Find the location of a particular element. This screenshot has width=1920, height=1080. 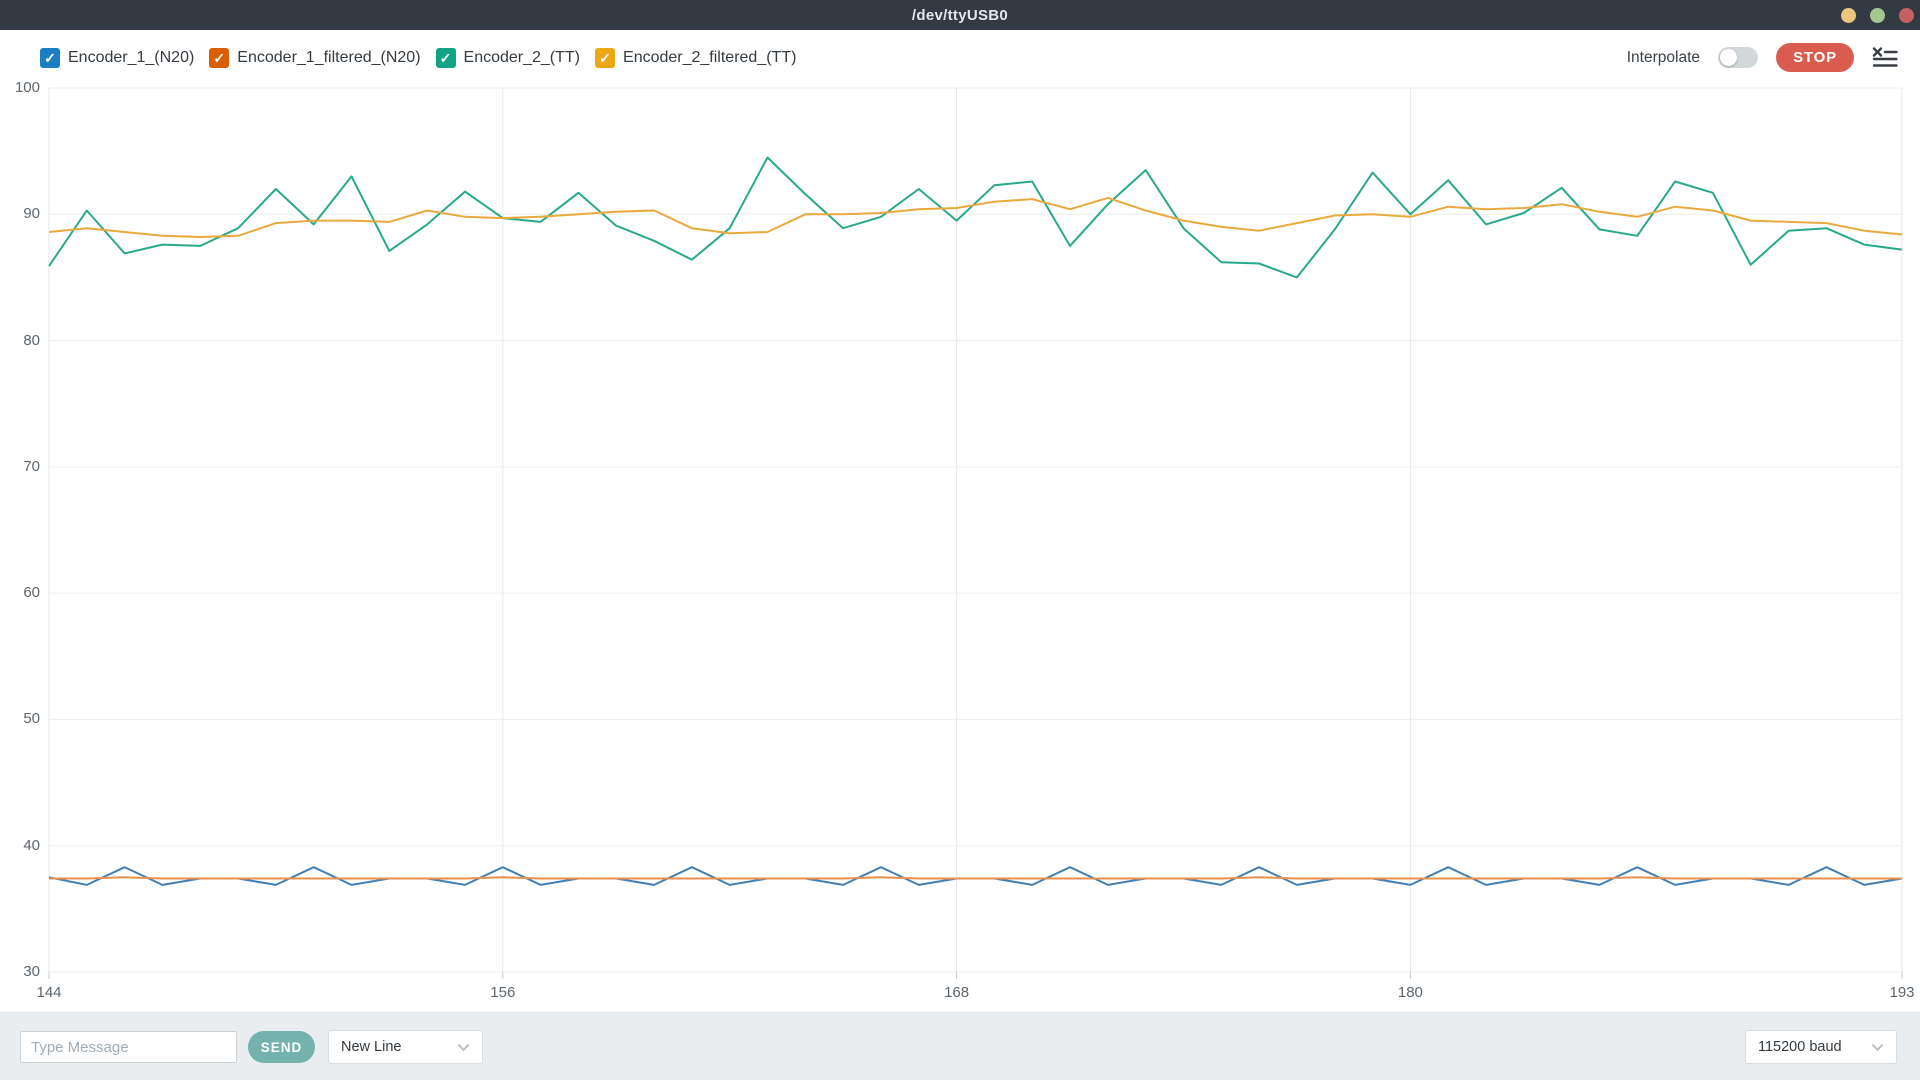

title-bar: /dev/ttyUSB0 is located at coordinates (960, 15).